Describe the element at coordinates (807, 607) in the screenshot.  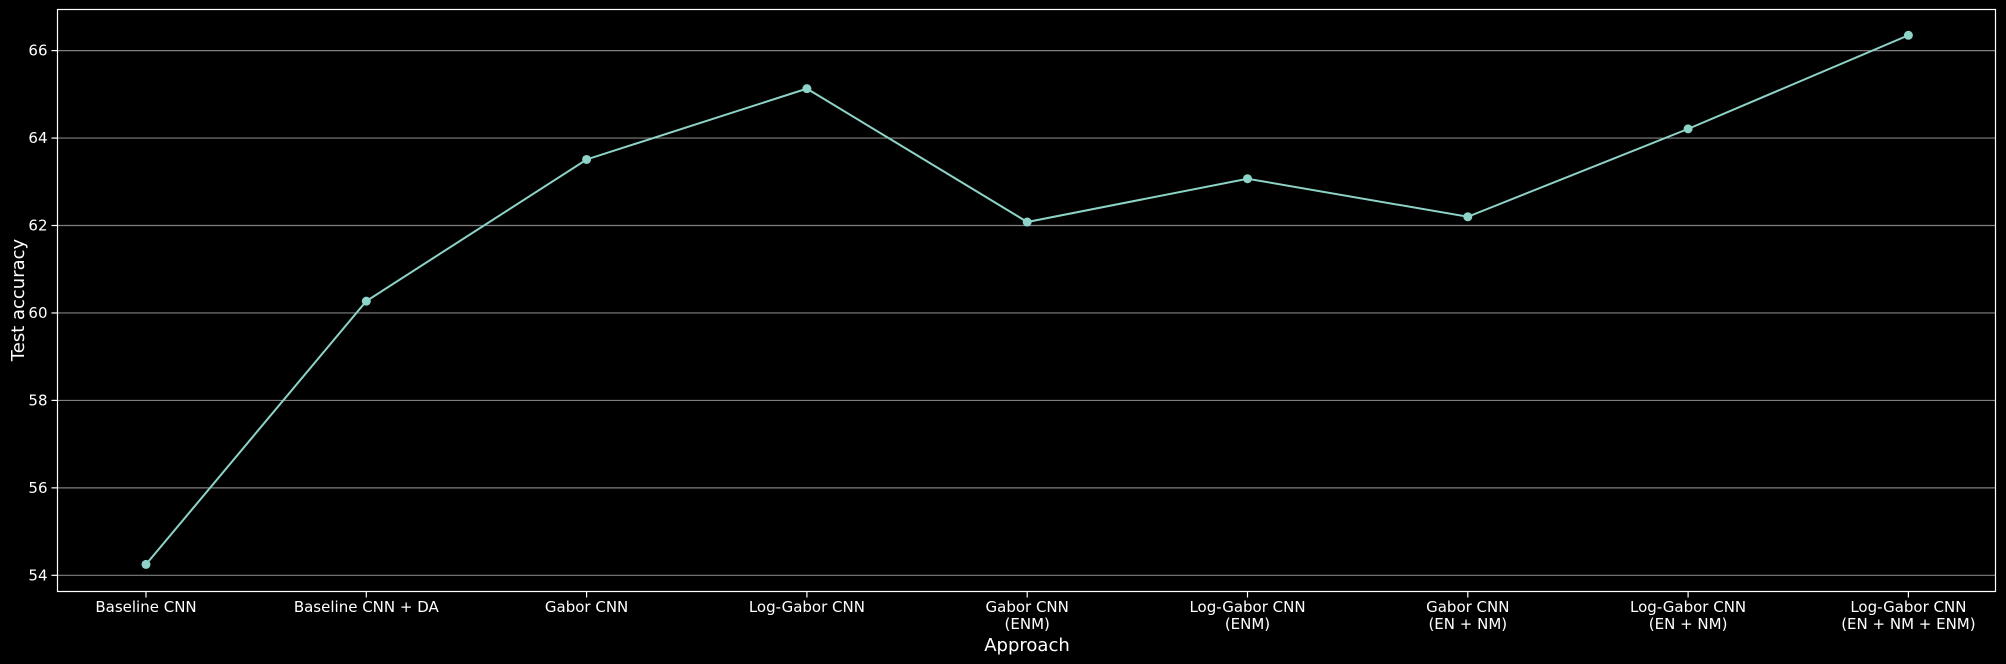
I see `x-tick-label: Log-Gabor CNN` at that location.